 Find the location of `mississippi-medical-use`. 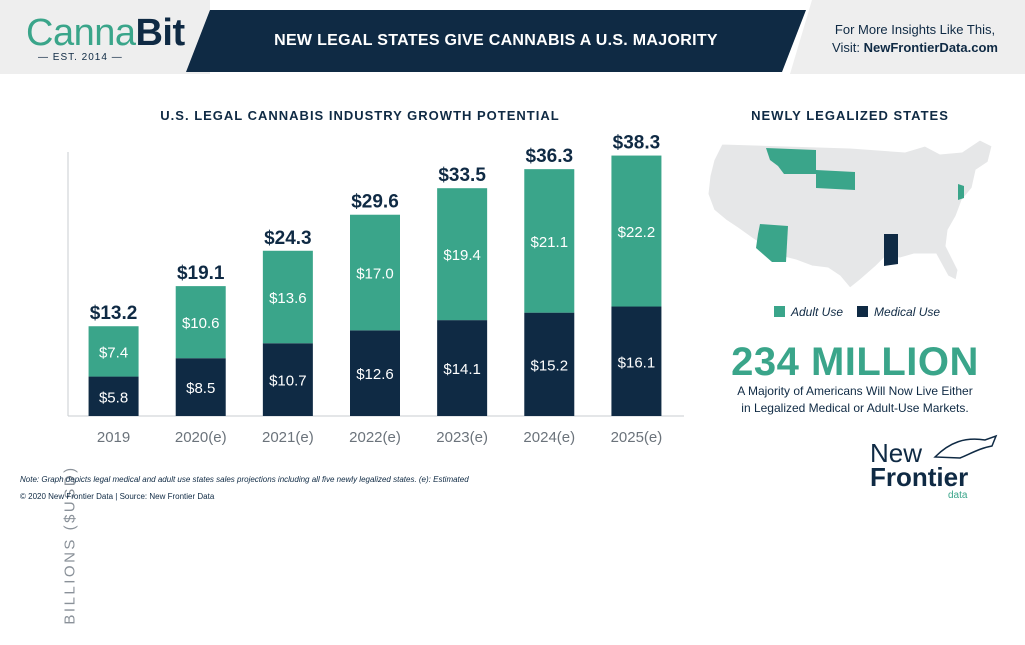

mississippi-medical-use is located at coordinates (891, 250).